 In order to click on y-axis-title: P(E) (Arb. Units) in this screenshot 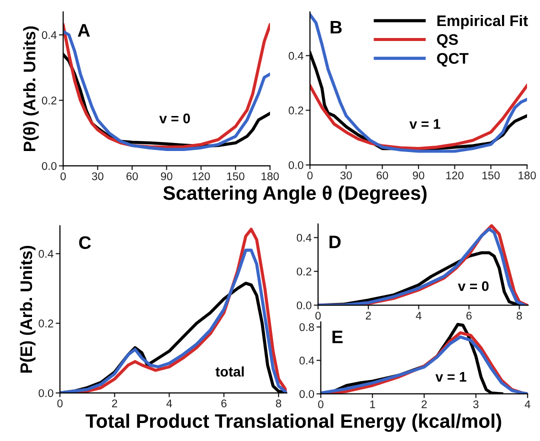, I will do `click(28, 309)`.